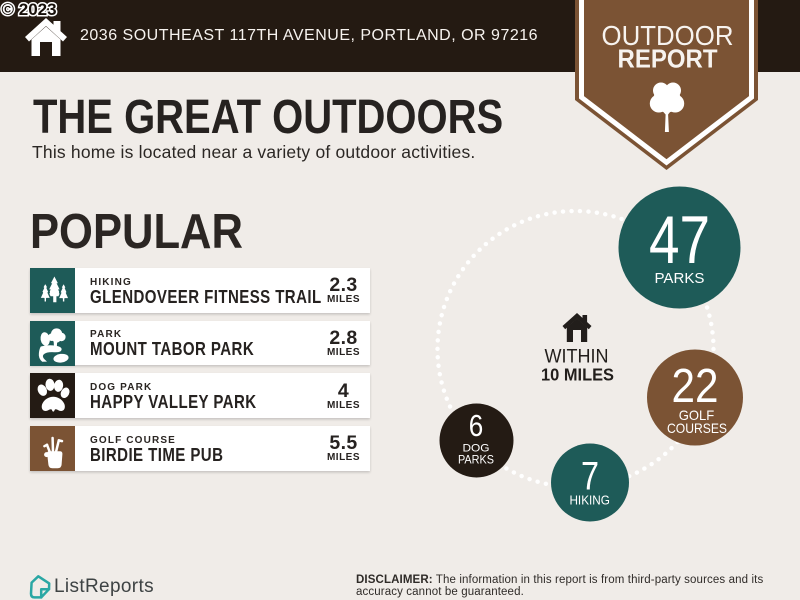  What do you see at coordinates (476, 426) in the screenshot?
I see `svg-text: 6` at bounding box center [476, 426].